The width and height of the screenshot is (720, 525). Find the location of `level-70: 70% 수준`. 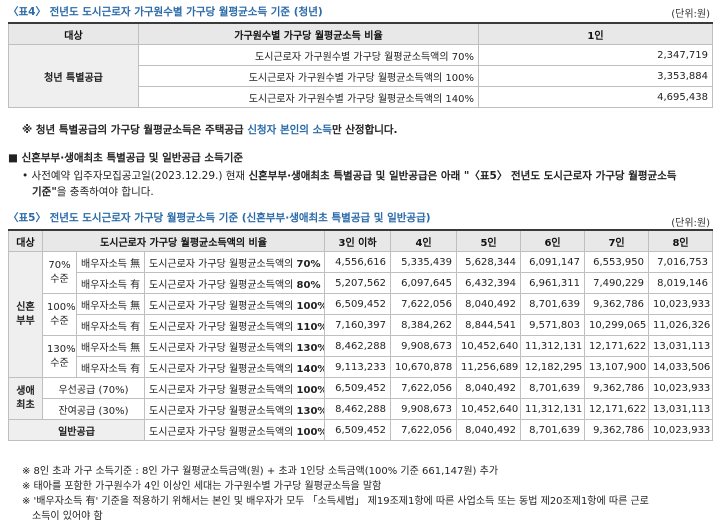

level-70: 70% 수준 is located at coordinates (59, 272).